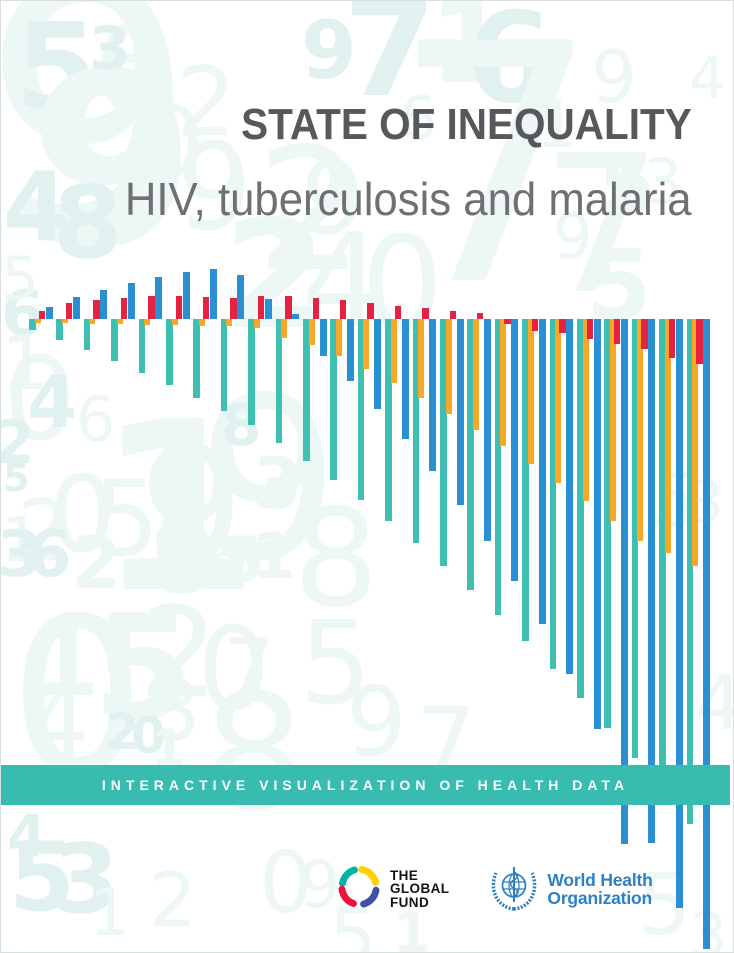 The height and width of the screenshot is (953, 734). What do you see at coordinates (365, 785) in the screenshot?
I see `banner: INTERACTIVE VISUALIZATION OF HEALTH DATA` at bounding box center [365, 785].